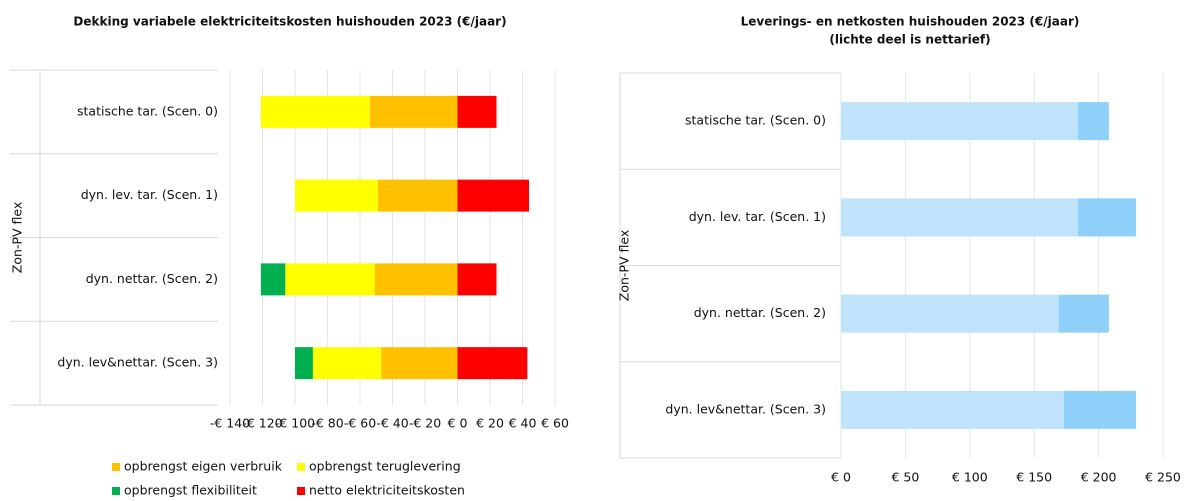  I want to click on x-tick-label: € 250, so click(1163, 477).